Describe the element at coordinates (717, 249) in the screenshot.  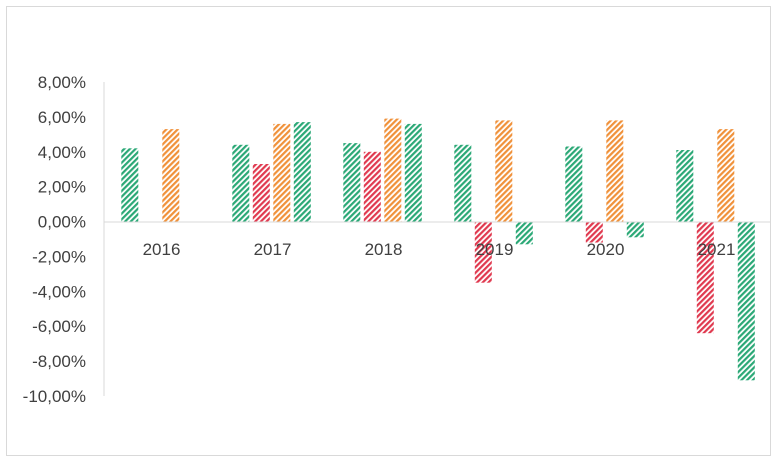
I see `x-tick-label: 2021` at that location.